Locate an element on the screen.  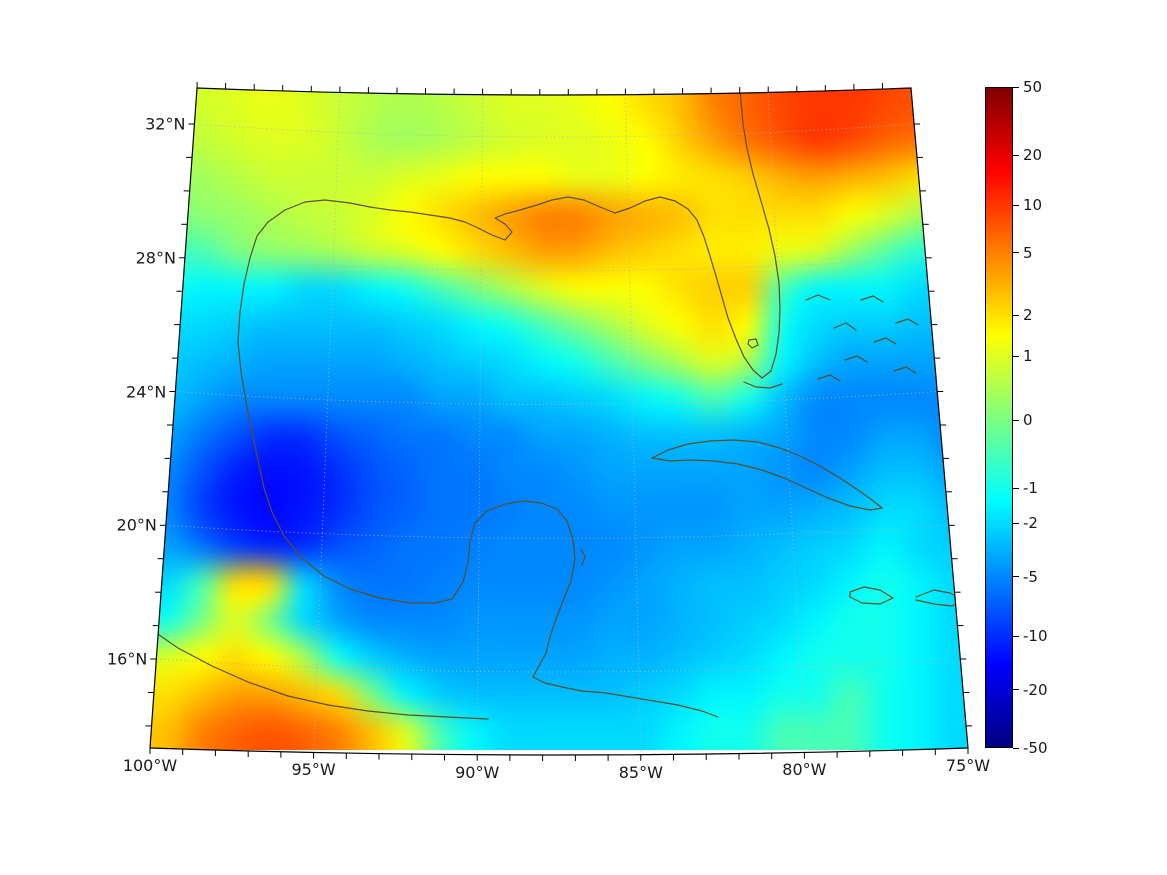
coastline-florida-keys is located at coordinates (763, 385).